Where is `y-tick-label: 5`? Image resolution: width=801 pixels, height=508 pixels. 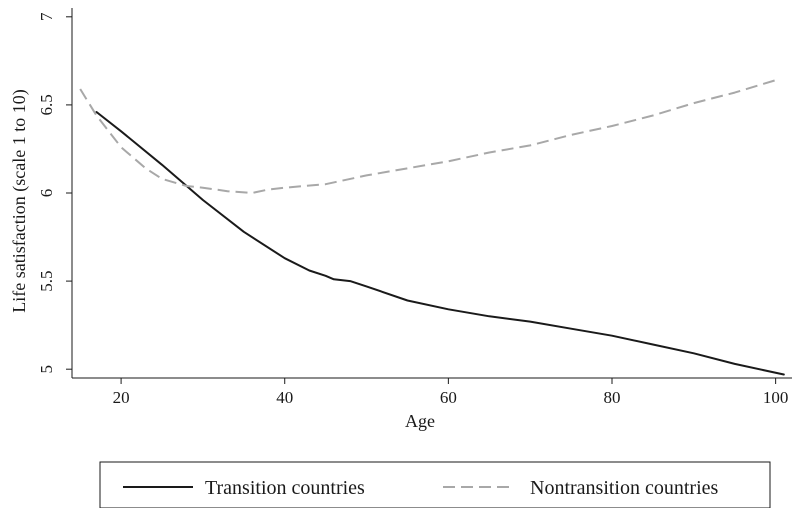
y-tick-label: 5 is located at coordinates (46, 369).